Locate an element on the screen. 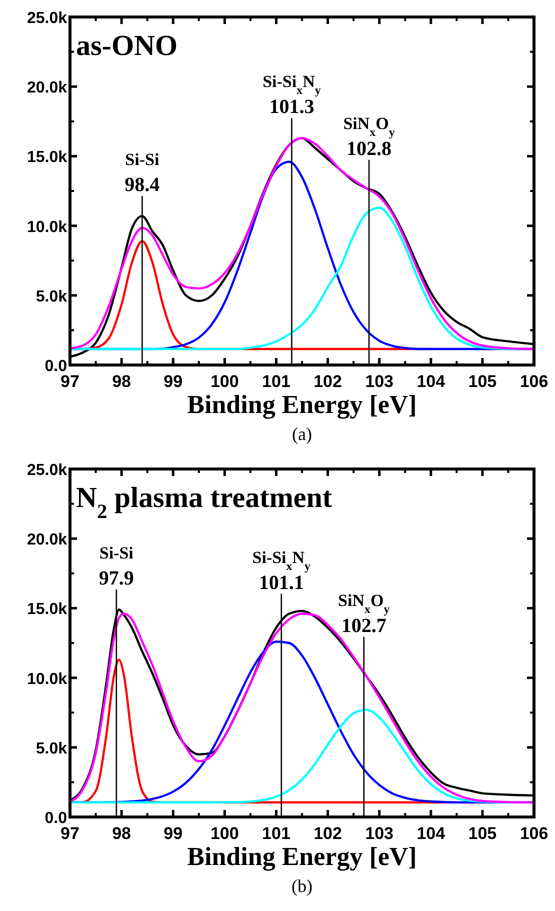 The width and height of the screenshot is (555, 911). ref-line-label: 102.7 is located at coordinates (363, 625).